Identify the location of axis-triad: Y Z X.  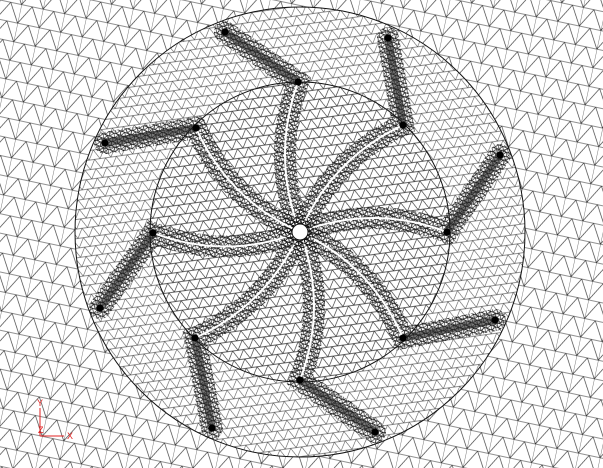
(55, 419).